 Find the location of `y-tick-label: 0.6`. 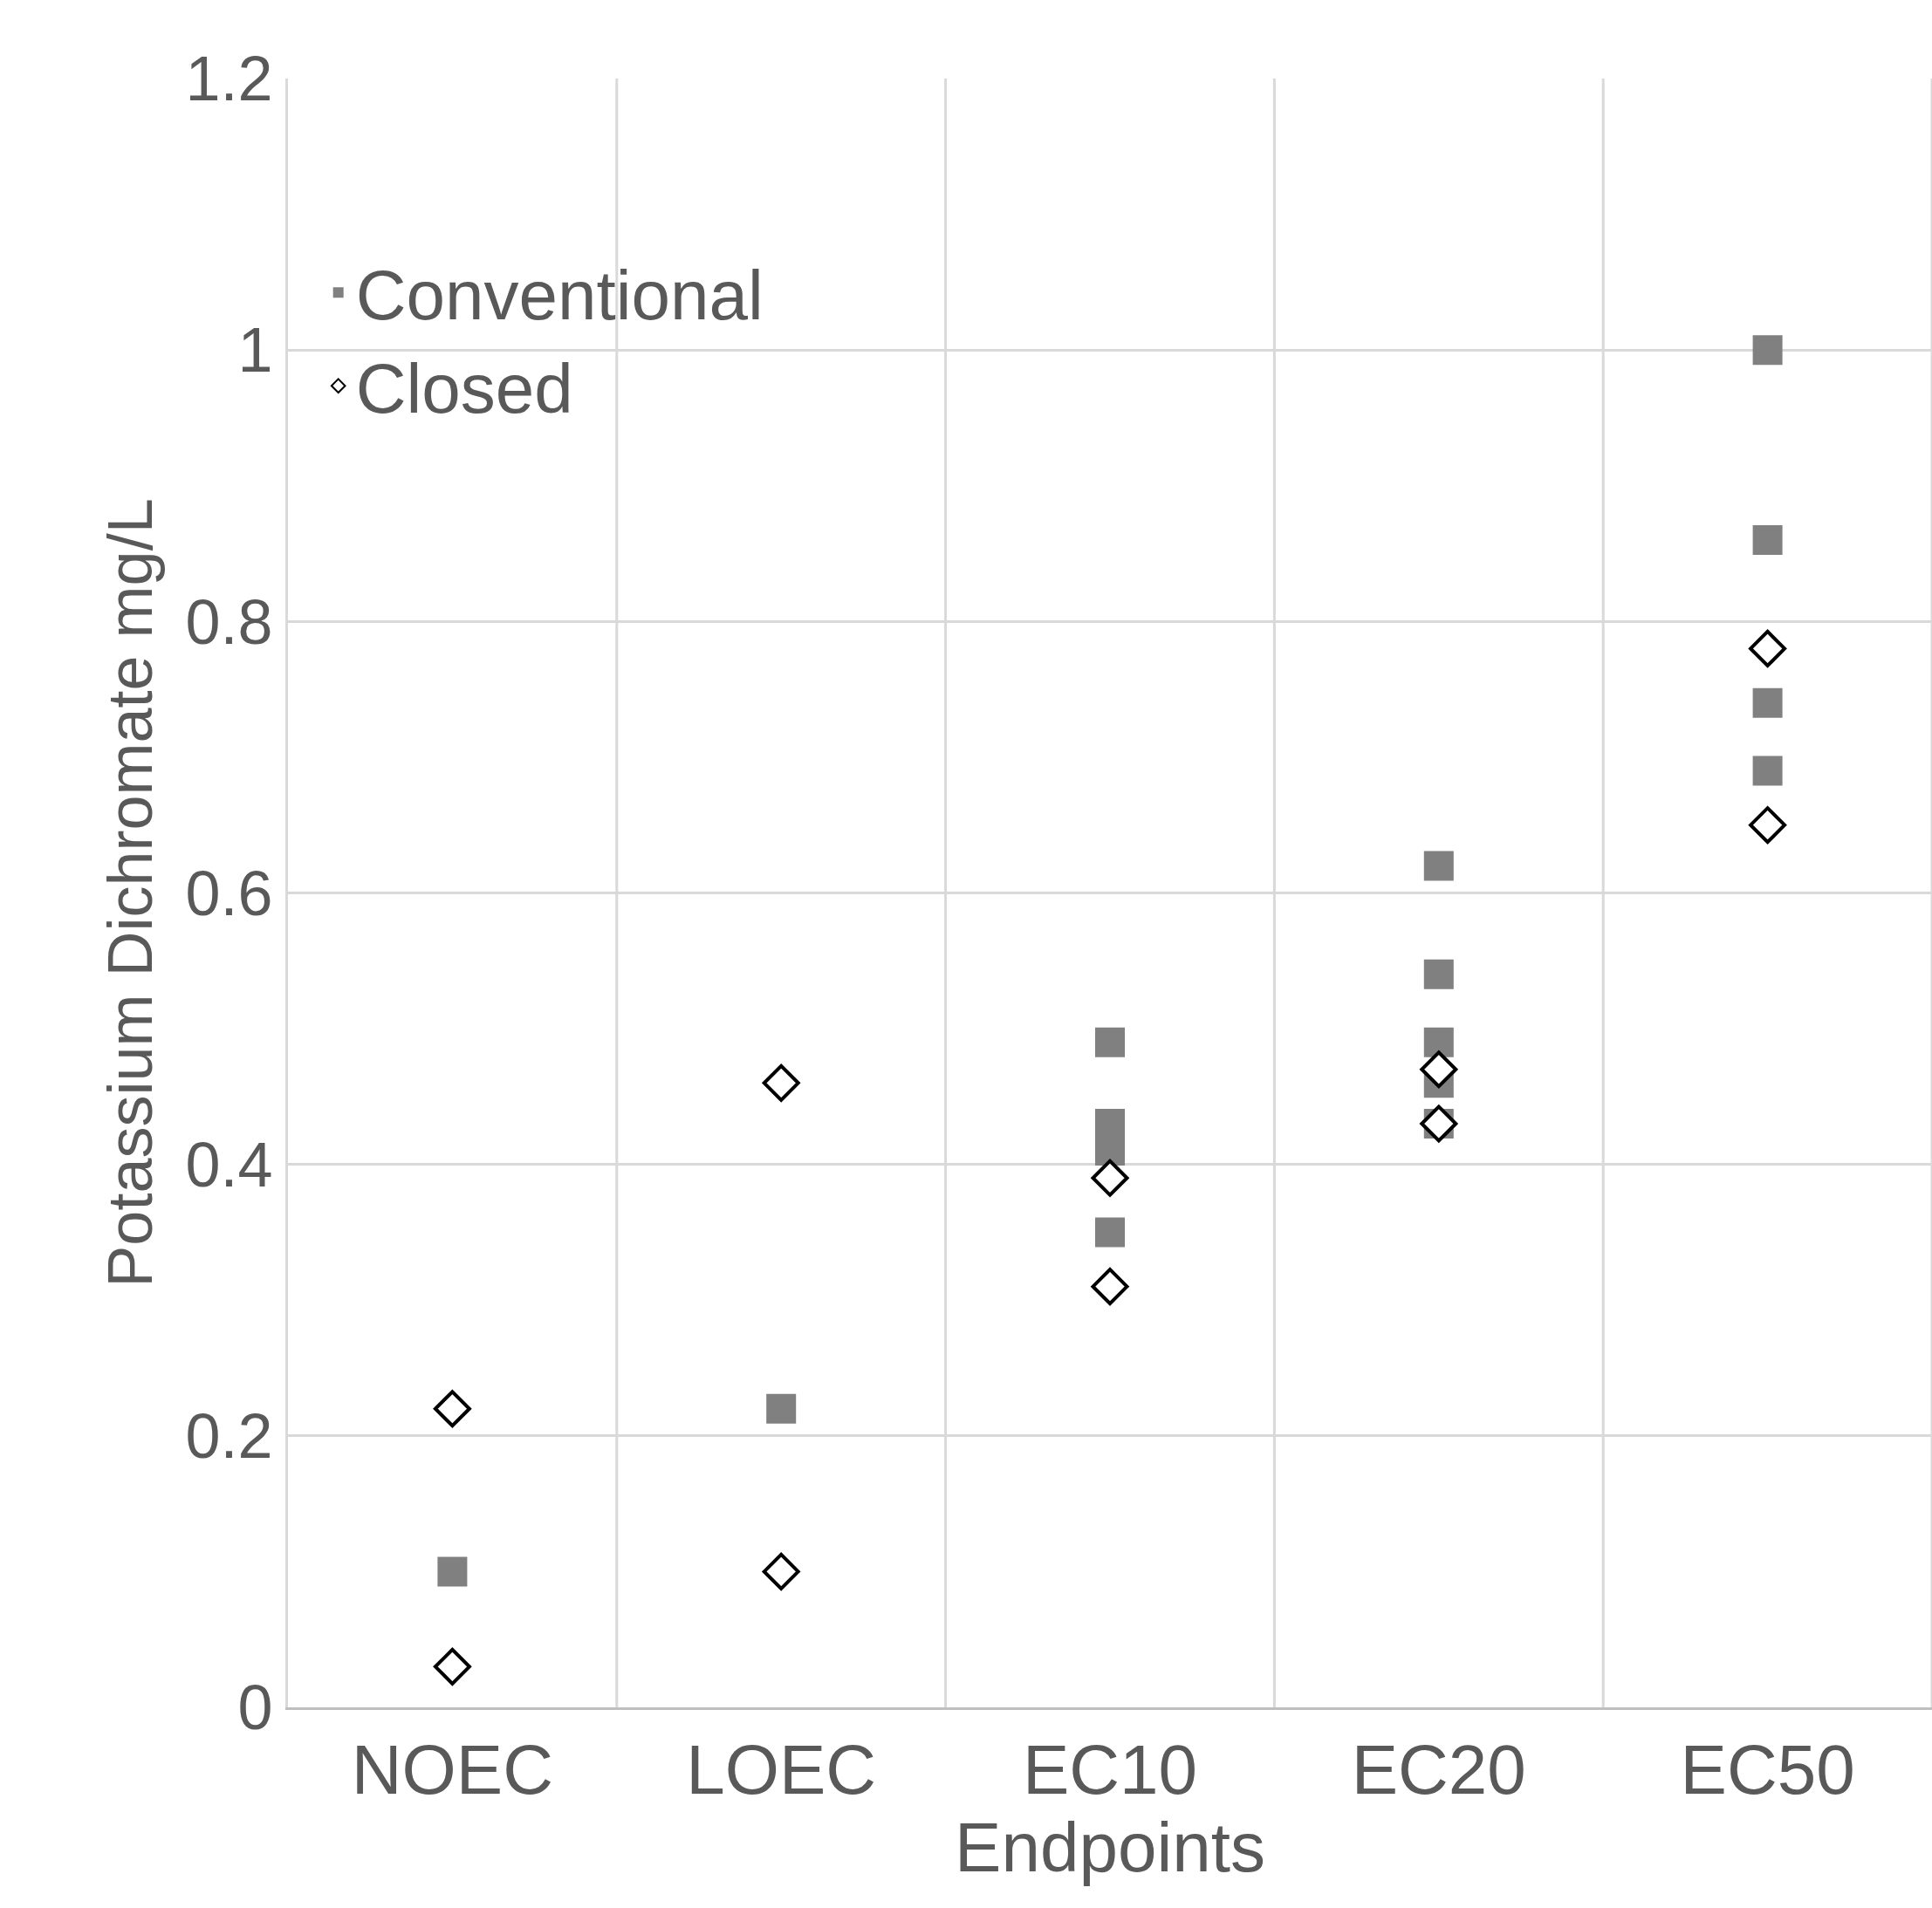

y-tick-label: 0.6 is located at coordinates (229, 893).